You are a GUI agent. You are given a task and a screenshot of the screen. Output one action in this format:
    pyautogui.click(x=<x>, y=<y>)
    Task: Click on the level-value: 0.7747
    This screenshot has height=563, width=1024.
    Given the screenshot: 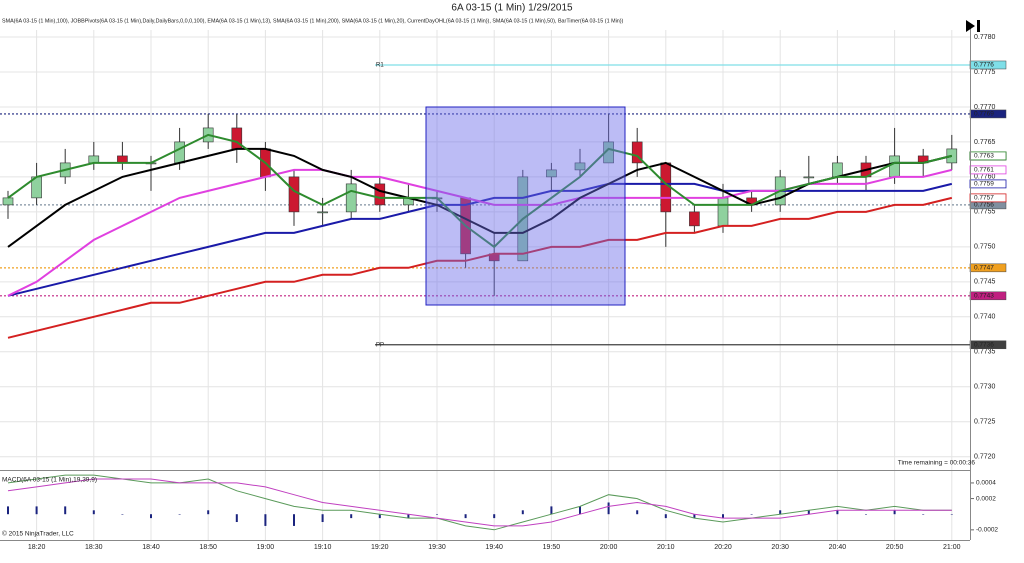 What is the action you would take?
    pyautogui.click(x=984, y=268)
    